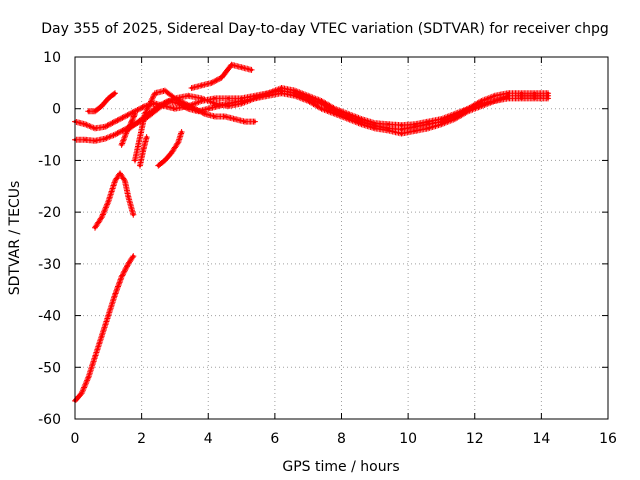 The height and width of the screenshot is (480, 640). Describe the element at coordinates (52, 58) in the screenshot. I see `y-tick-label: 10` at that location.